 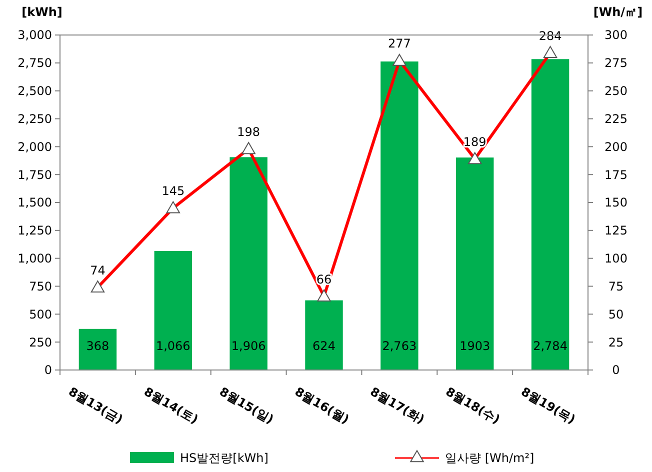 I want to click on y2-tick-label: 300, so click(x=616, y=35).